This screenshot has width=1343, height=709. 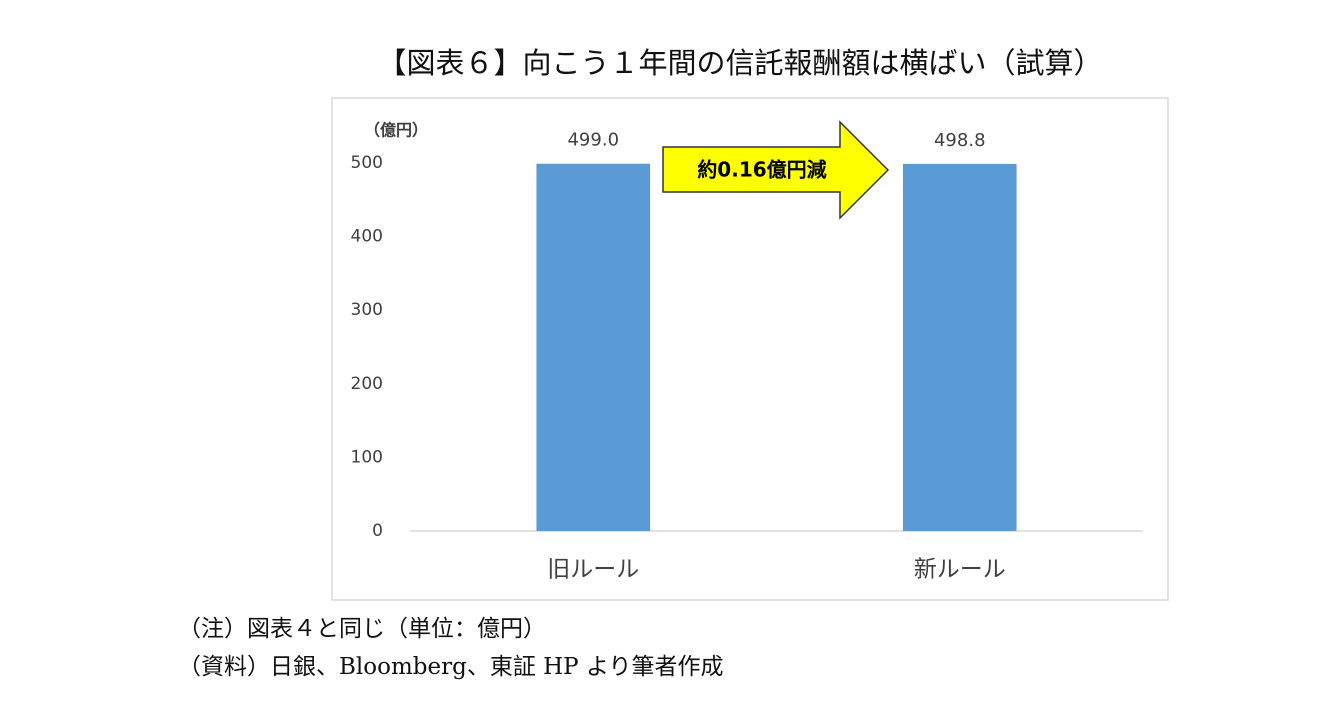 I want to click on y-tick-label: 300, so click(x=367, y=310).